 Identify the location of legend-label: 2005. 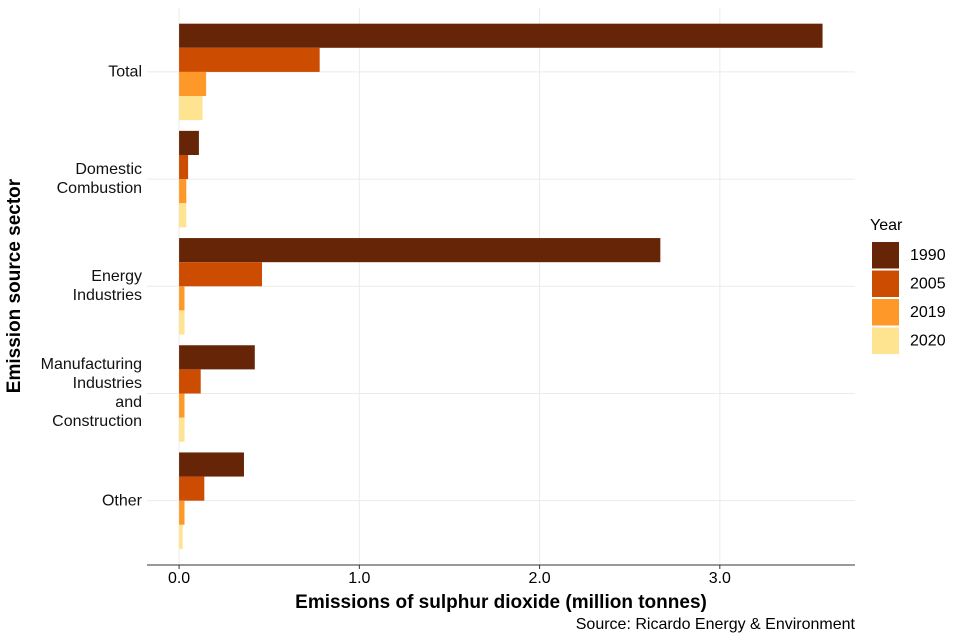
(928, 284).